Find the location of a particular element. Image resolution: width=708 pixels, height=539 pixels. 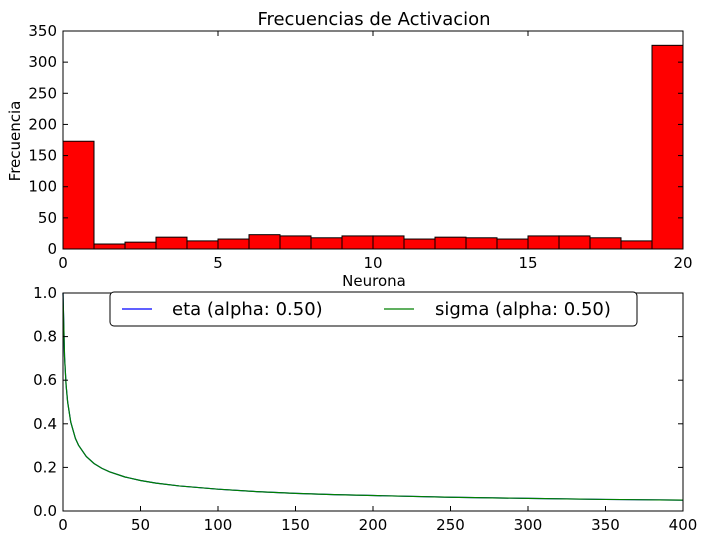

y-tick-label: 0.8 is located at coordinates (45, 337).